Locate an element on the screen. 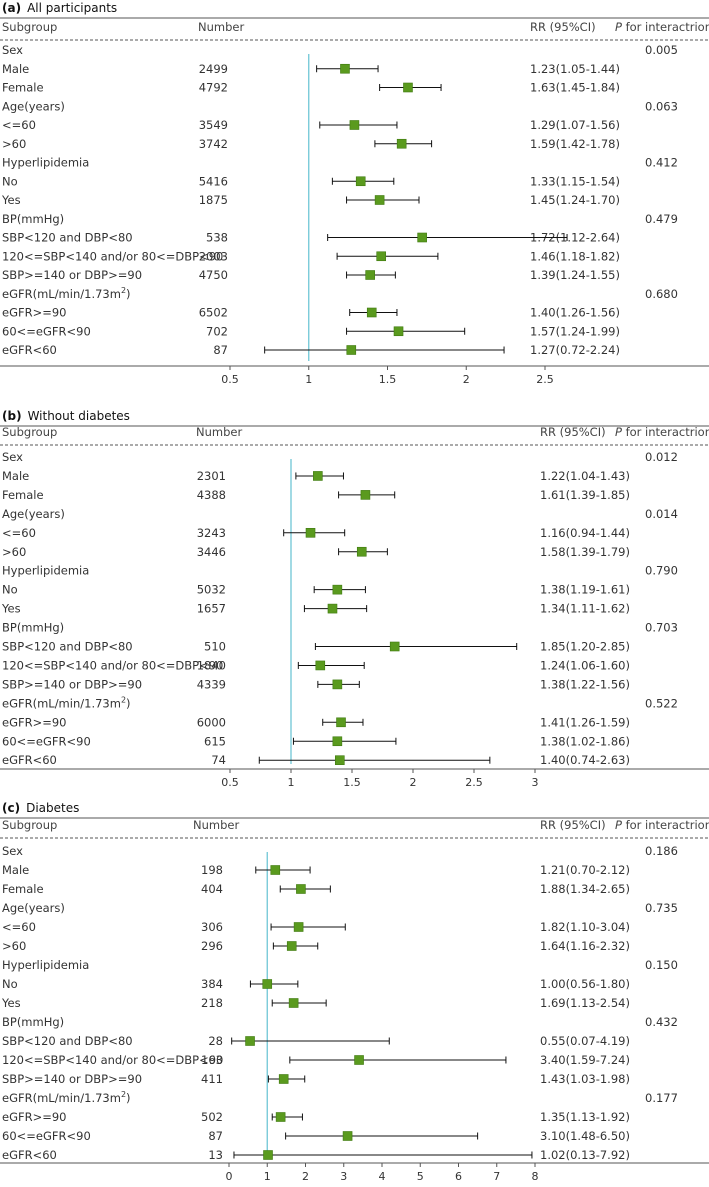  participant-count: 4339 is located at coordinates (211, 684).